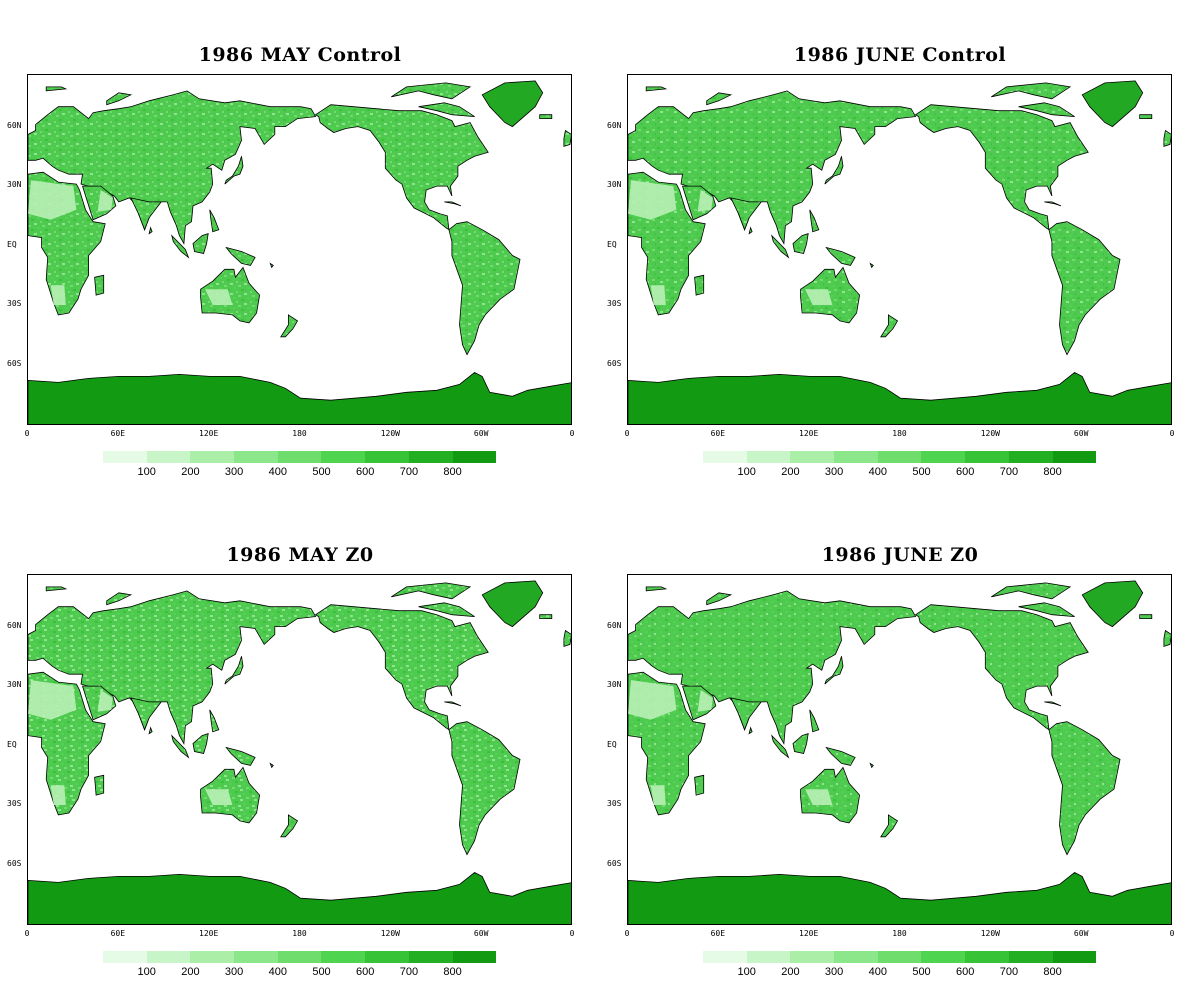  What do you see at coordinates (656, 89) in the screenshot?
I see `landmass-svalbard` at bounding box center [656, 89].